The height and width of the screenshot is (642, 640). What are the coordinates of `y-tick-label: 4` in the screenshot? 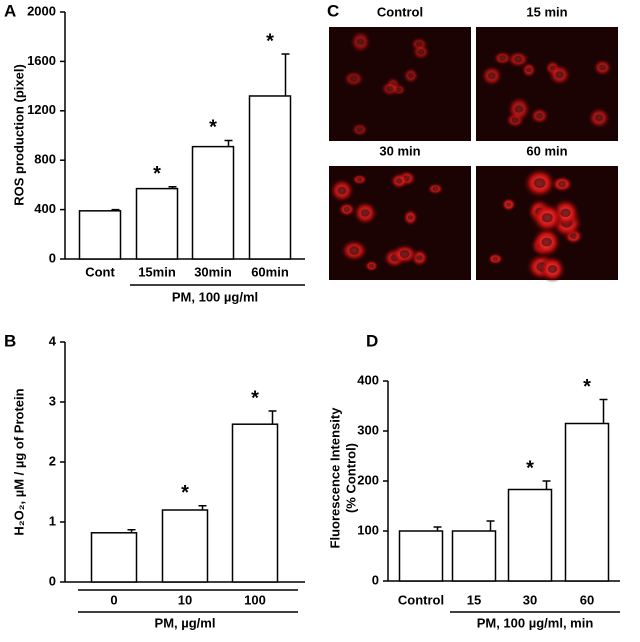 It's located at (53, 340).